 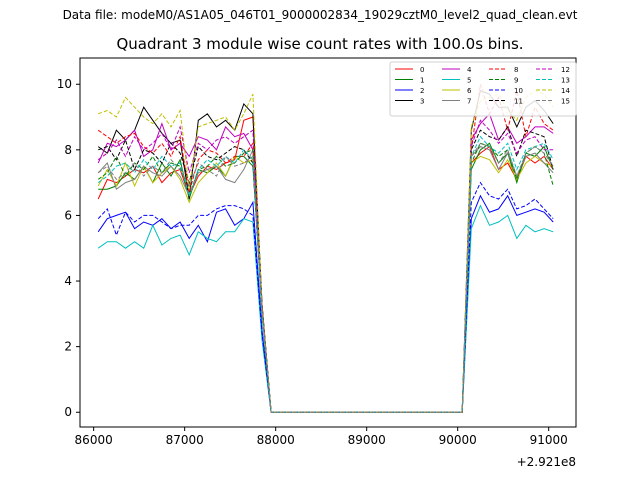 What do you see at coordinates (68, 412) in the screenshot?
I see `y-tick-label: 0` at bounding box center [68, 412].